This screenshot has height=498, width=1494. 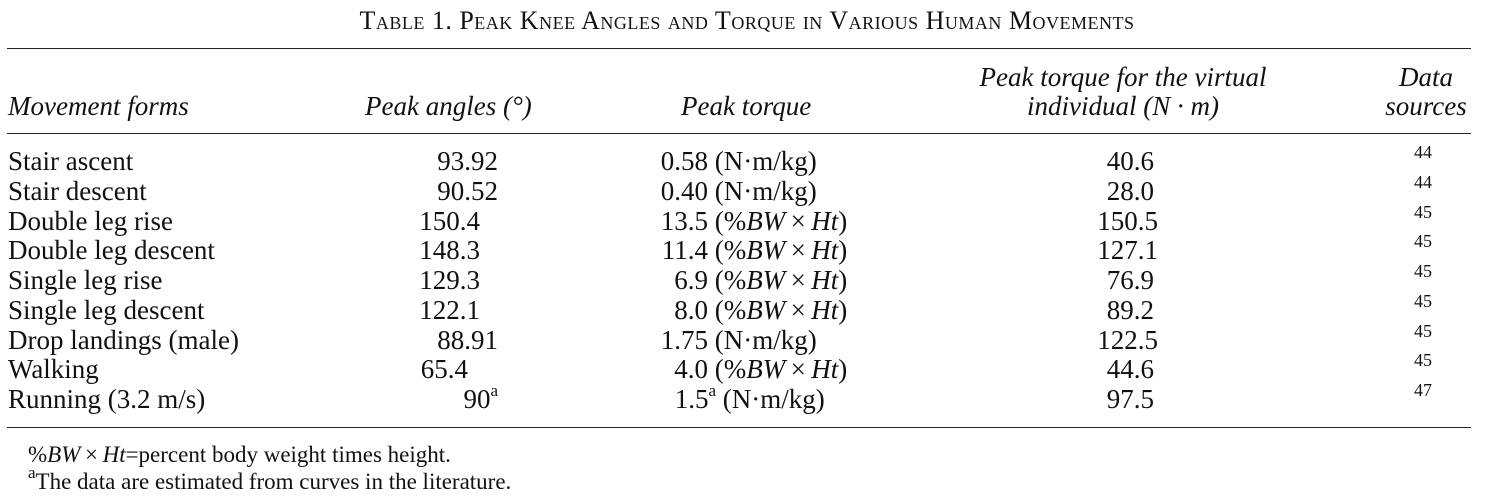 I want to click on cell-peak-torque: 1.75 (N·m/kg), so click(x=728, y=340).